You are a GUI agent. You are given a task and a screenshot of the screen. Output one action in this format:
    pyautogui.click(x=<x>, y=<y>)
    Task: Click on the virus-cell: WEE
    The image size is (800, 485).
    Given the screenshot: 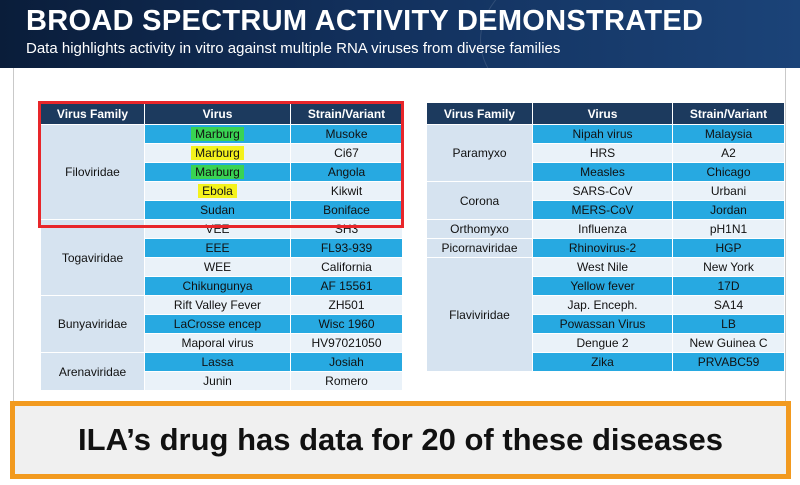 What is the action you would take?
    pyautogui.click(x=217, y=267)
    